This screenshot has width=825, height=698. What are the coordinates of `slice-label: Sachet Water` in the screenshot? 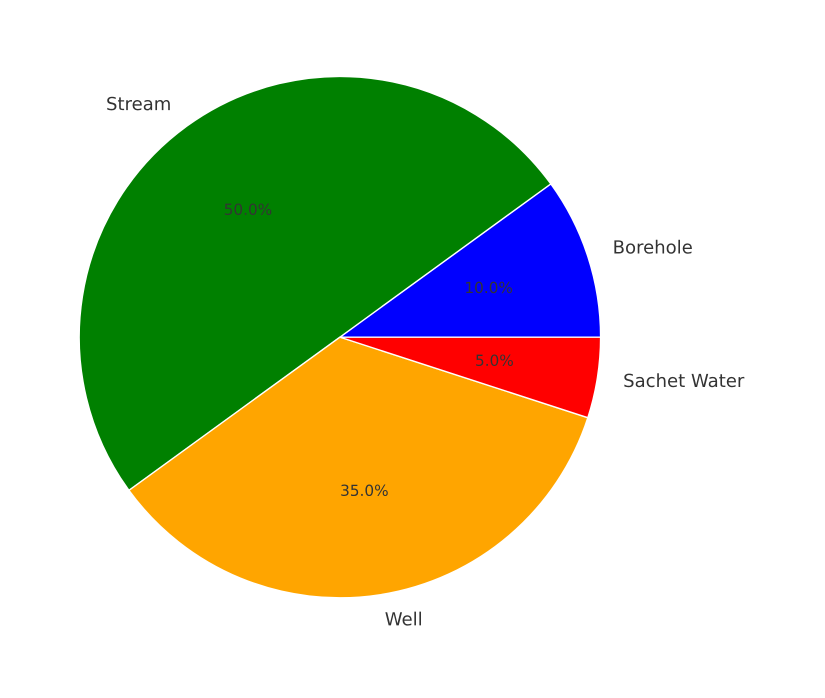 It's located at (684, 380).